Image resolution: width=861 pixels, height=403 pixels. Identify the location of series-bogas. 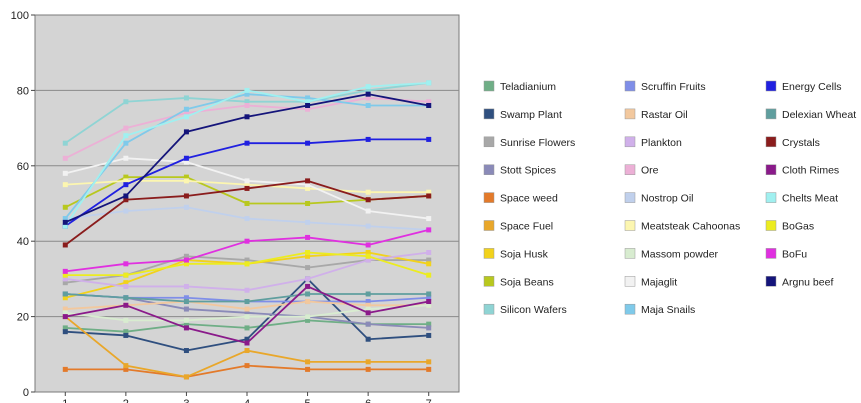
(247, 264).